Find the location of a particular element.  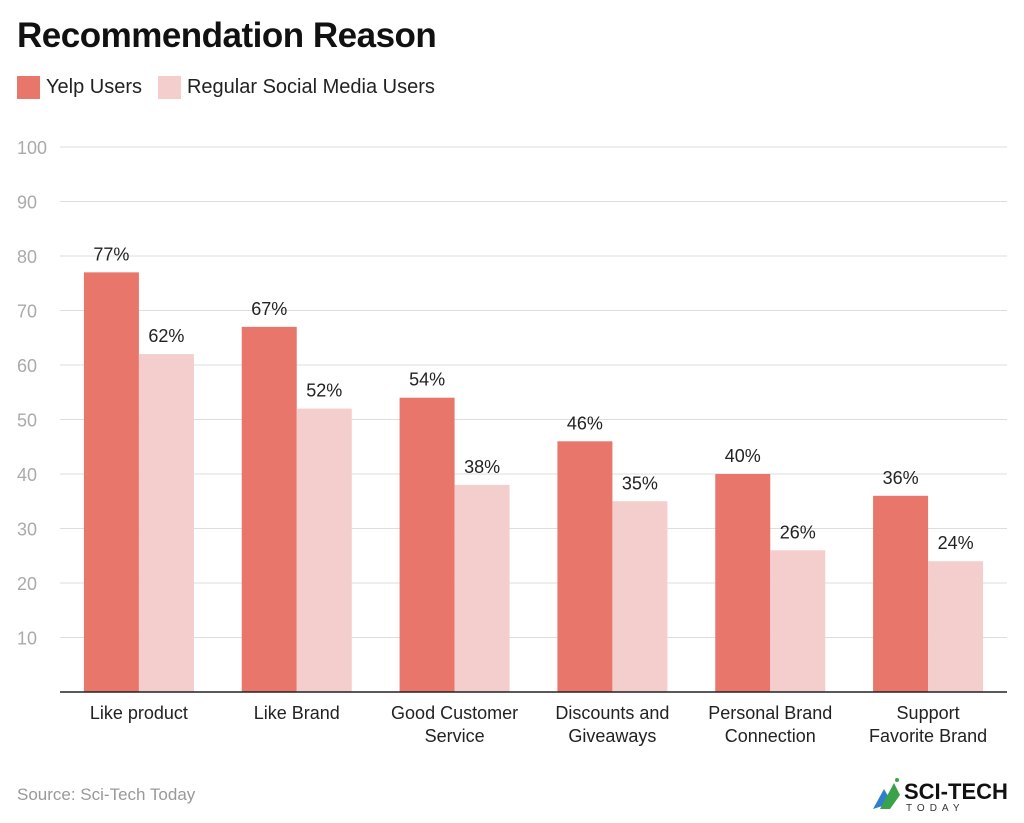

svg-text: SCI-TECH is located at coordinates (956, 791).